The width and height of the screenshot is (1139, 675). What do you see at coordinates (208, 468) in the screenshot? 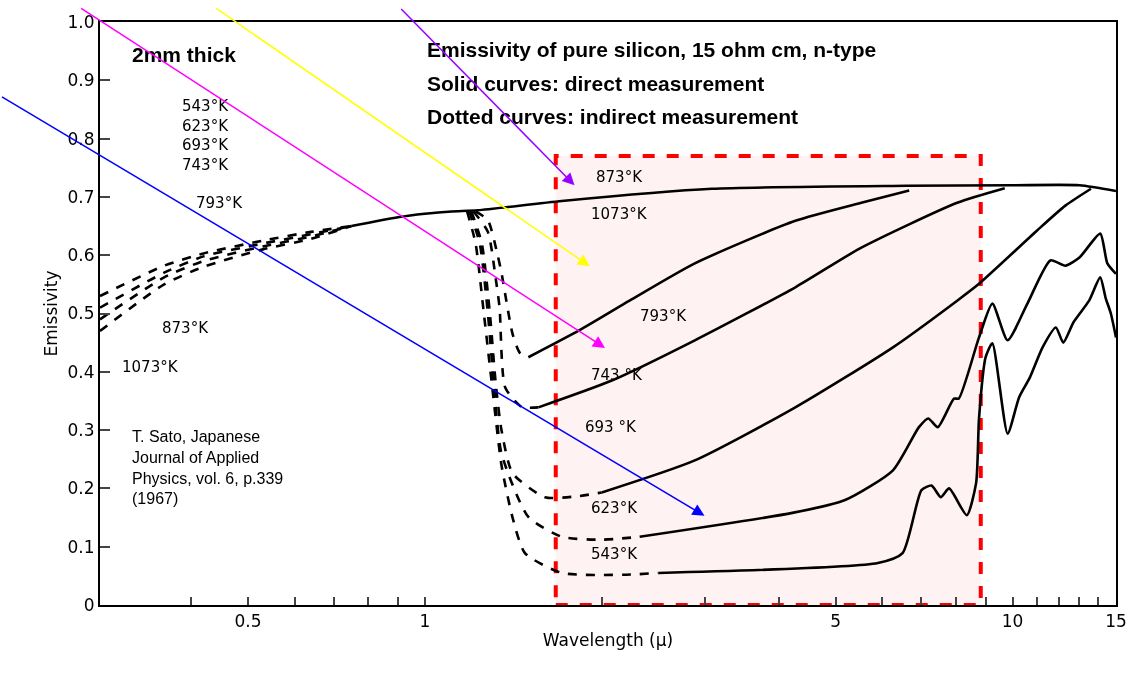
I see `annotation: T. Sato, Japanese Journal of Applied Physics, vol. 6, p.339 (1967)` at bounding box center [208, 468].